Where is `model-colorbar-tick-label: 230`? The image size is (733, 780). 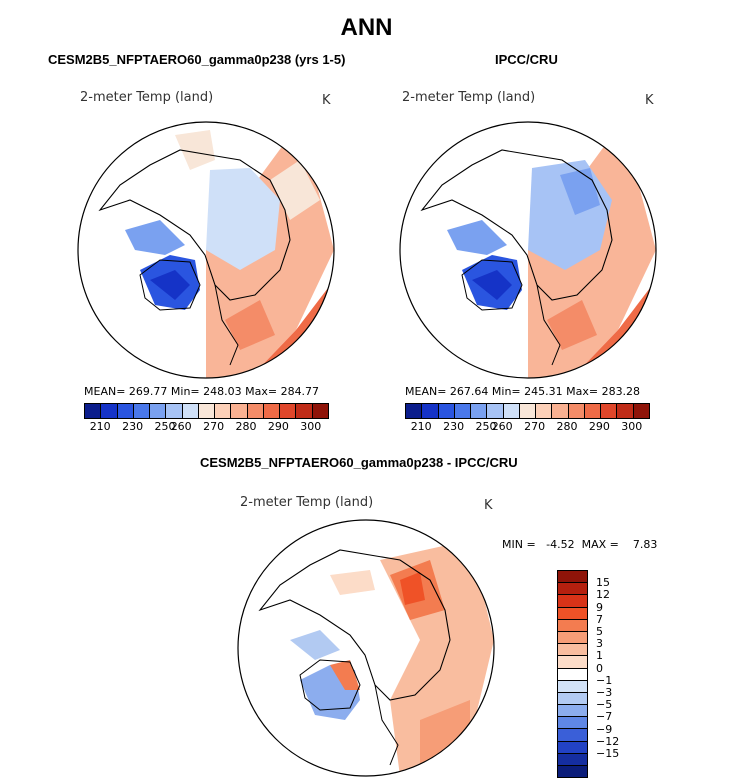 model-colorbar-tick-label: 230 is located at coordinates (133, 426).